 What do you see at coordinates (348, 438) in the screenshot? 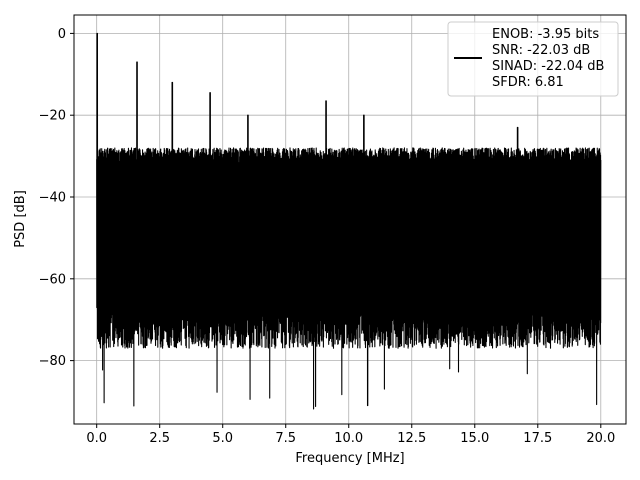
I see `x-tick-label: 10.0` at bounding box center [348, 438].